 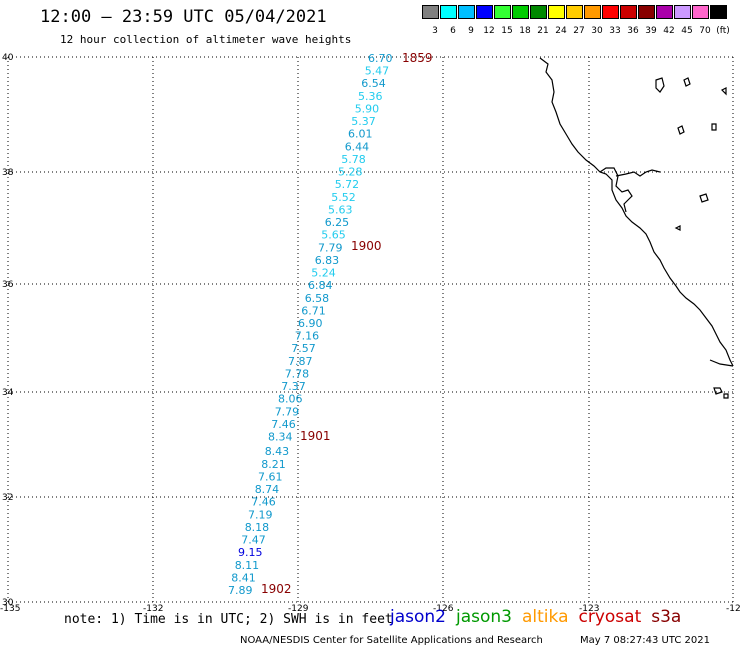 I want to click on wave-height-value: 8.41, so click(x=243, y=577).